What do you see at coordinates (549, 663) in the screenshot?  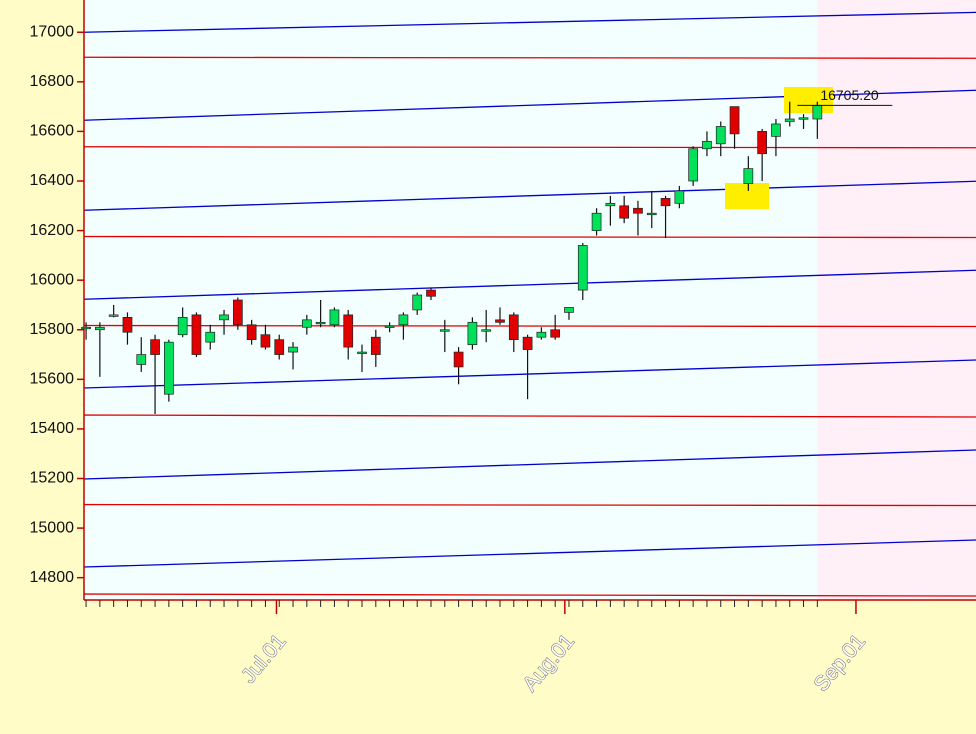 I see `x-tick-label: Aug.01` at bounding box center [549, 663].